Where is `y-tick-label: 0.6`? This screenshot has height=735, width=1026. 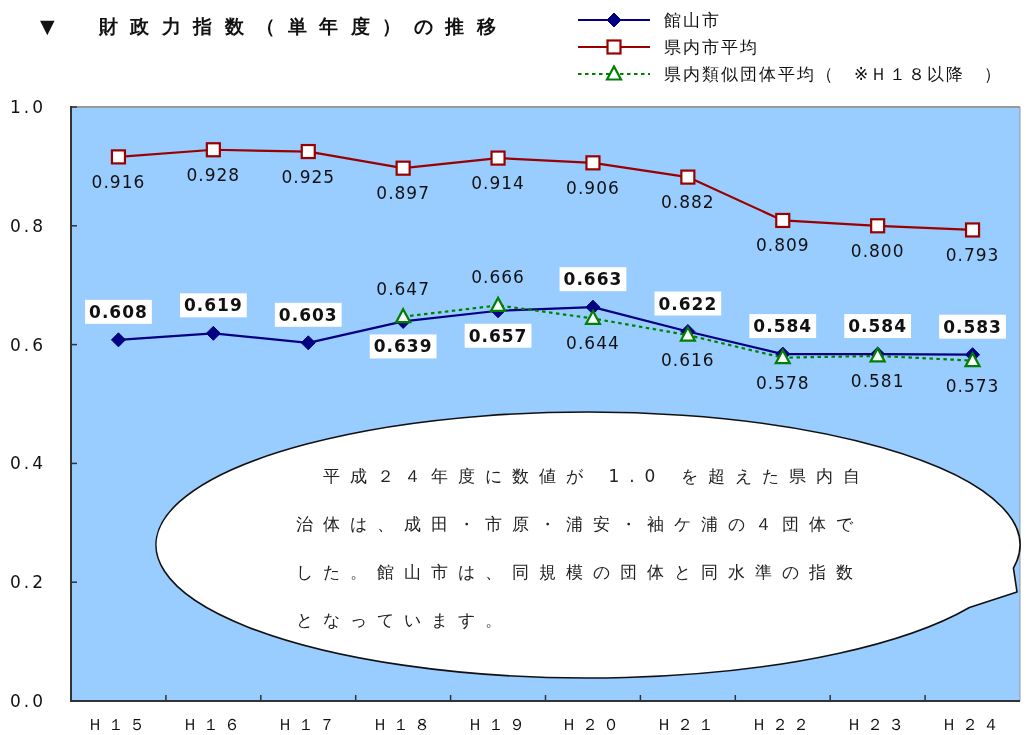 y-tick-label: 0.6 is located at coordinates (27, 344).